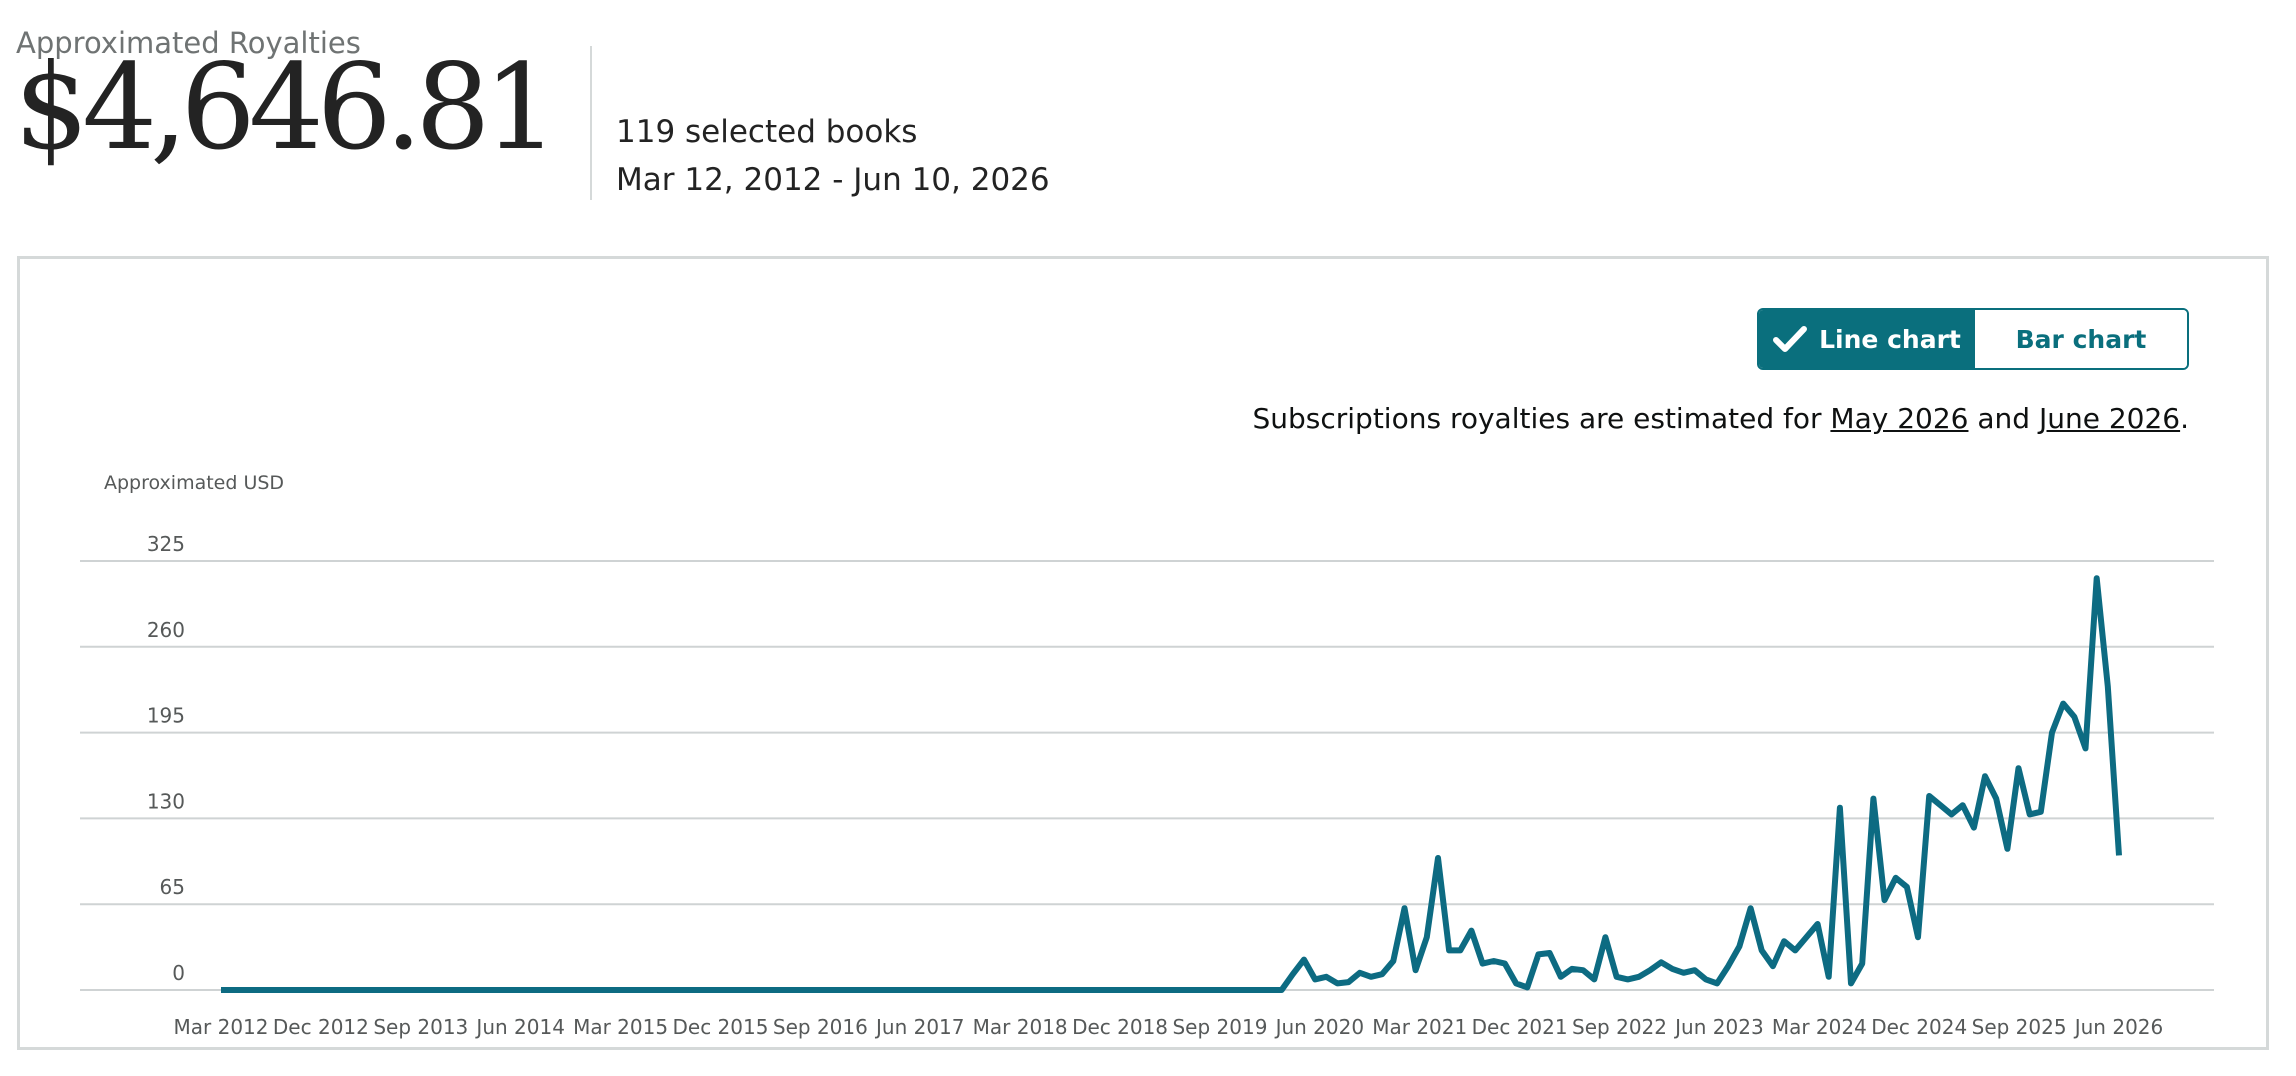  What do you see at coordinates (321, 1027) in the screenshot?
I see `x-tick-label: Dec 2012` at bounding box center [321, 1027].